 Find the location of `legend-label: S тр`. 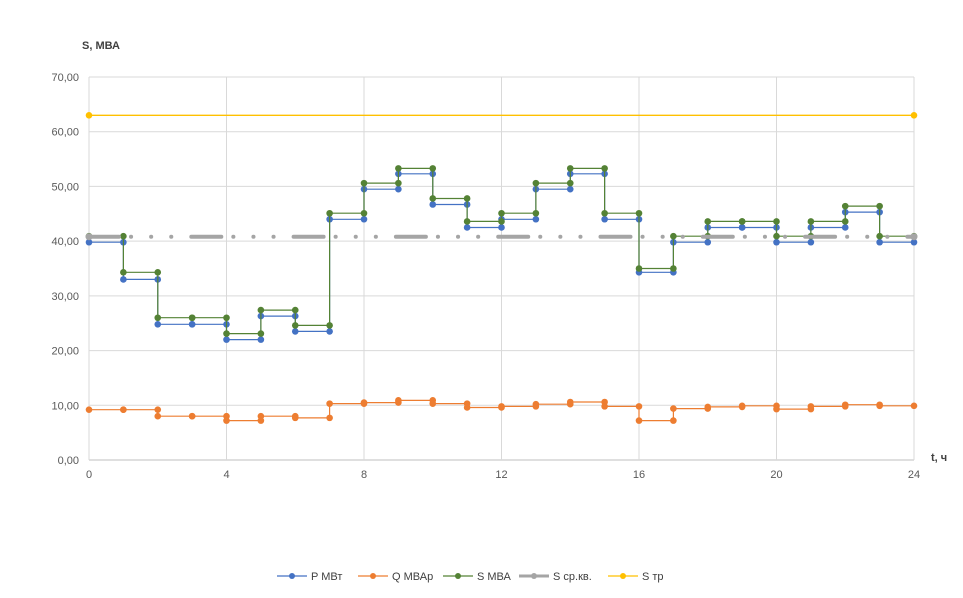

legend-label: S тр is located at coordinates (653, 577).